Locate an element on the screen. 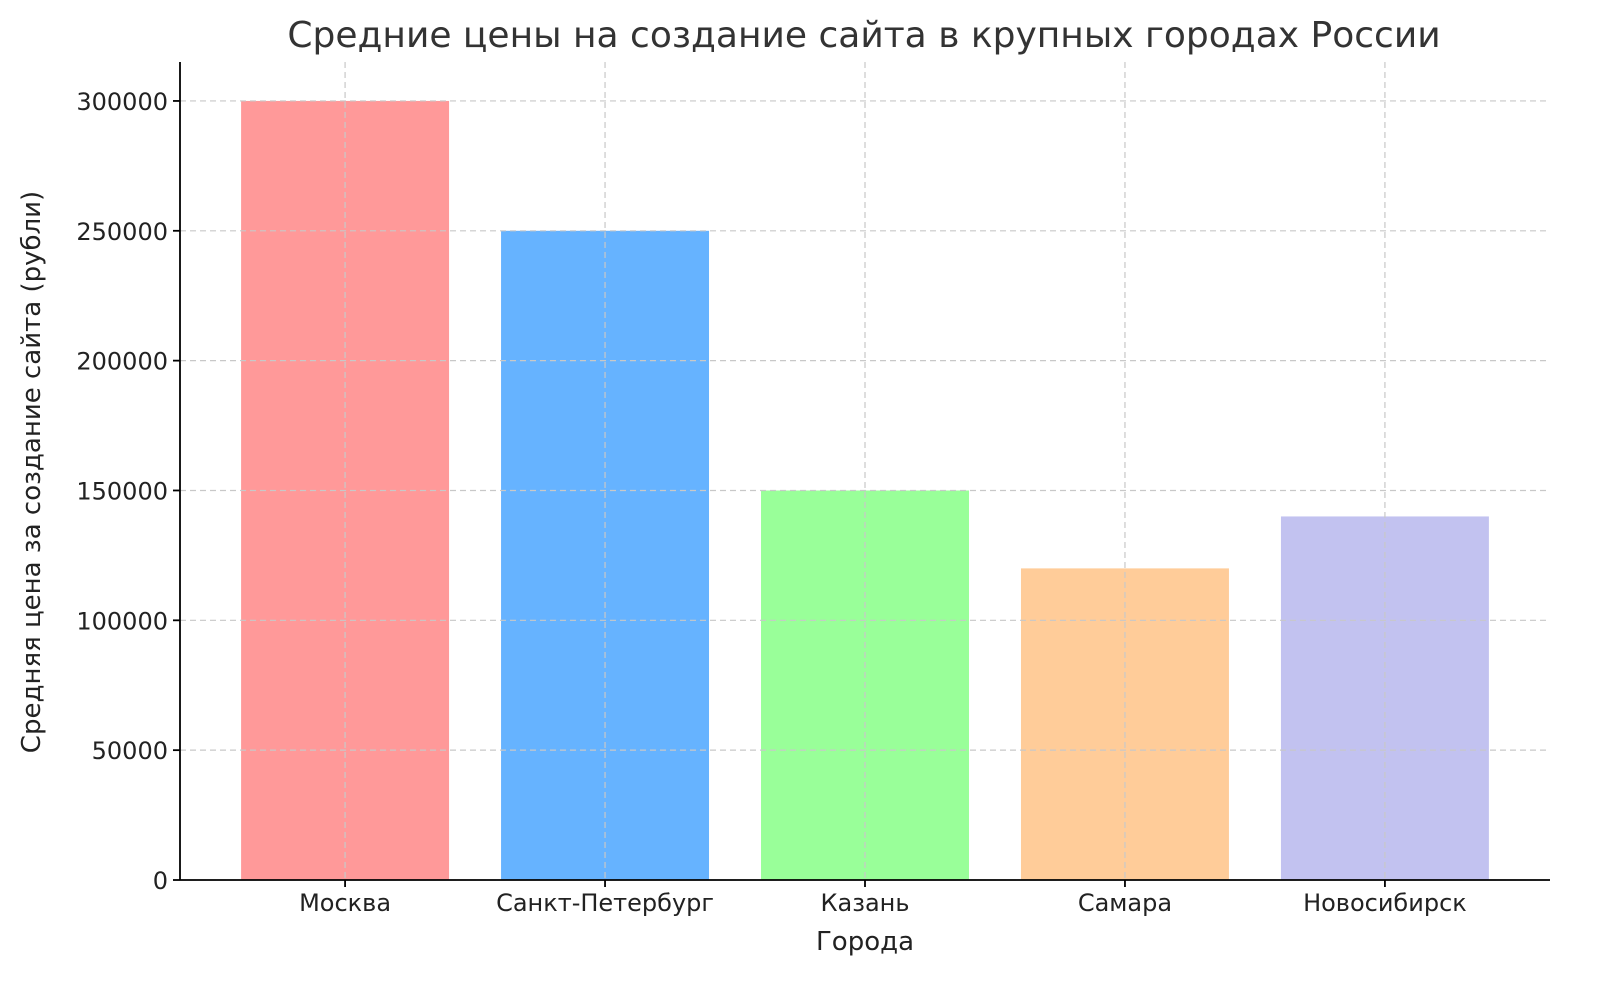 The width and height of the screenshot is (1600, 995). y-tick-label: 250000 is located at coordinates (122, 232).